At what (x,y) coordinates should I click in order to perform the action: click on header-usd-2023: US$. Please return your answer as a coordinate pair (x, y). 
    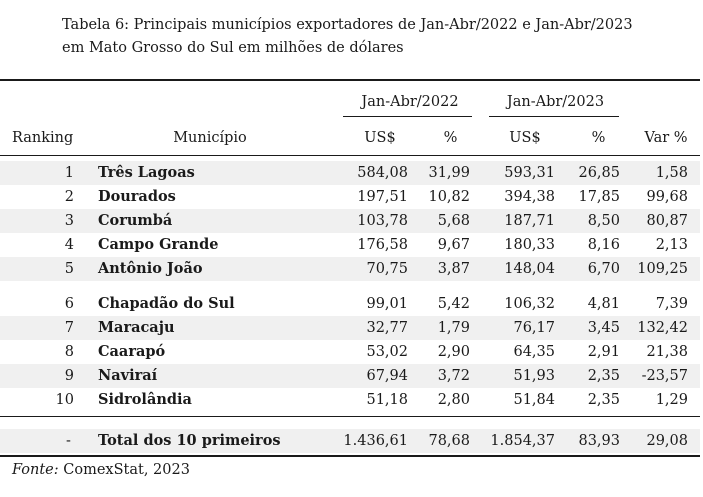
    Looking at the image, I should click on (525, 138).